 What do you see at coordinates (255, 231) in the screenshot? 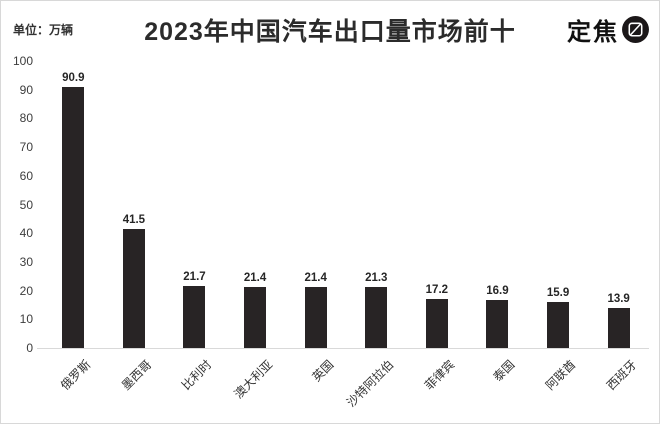
I see `bar-column: 21.4 澳大利亚` at bounding box center [255, 231].